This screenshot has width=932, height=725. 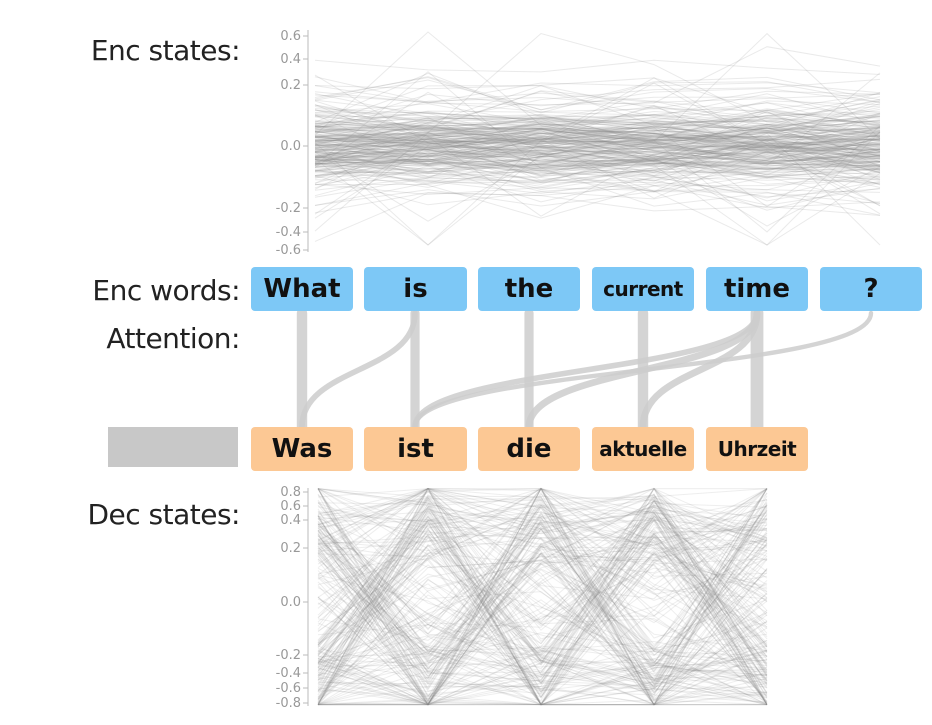 I want to click on attention-label: Attention:, so click(x=173, y=338).